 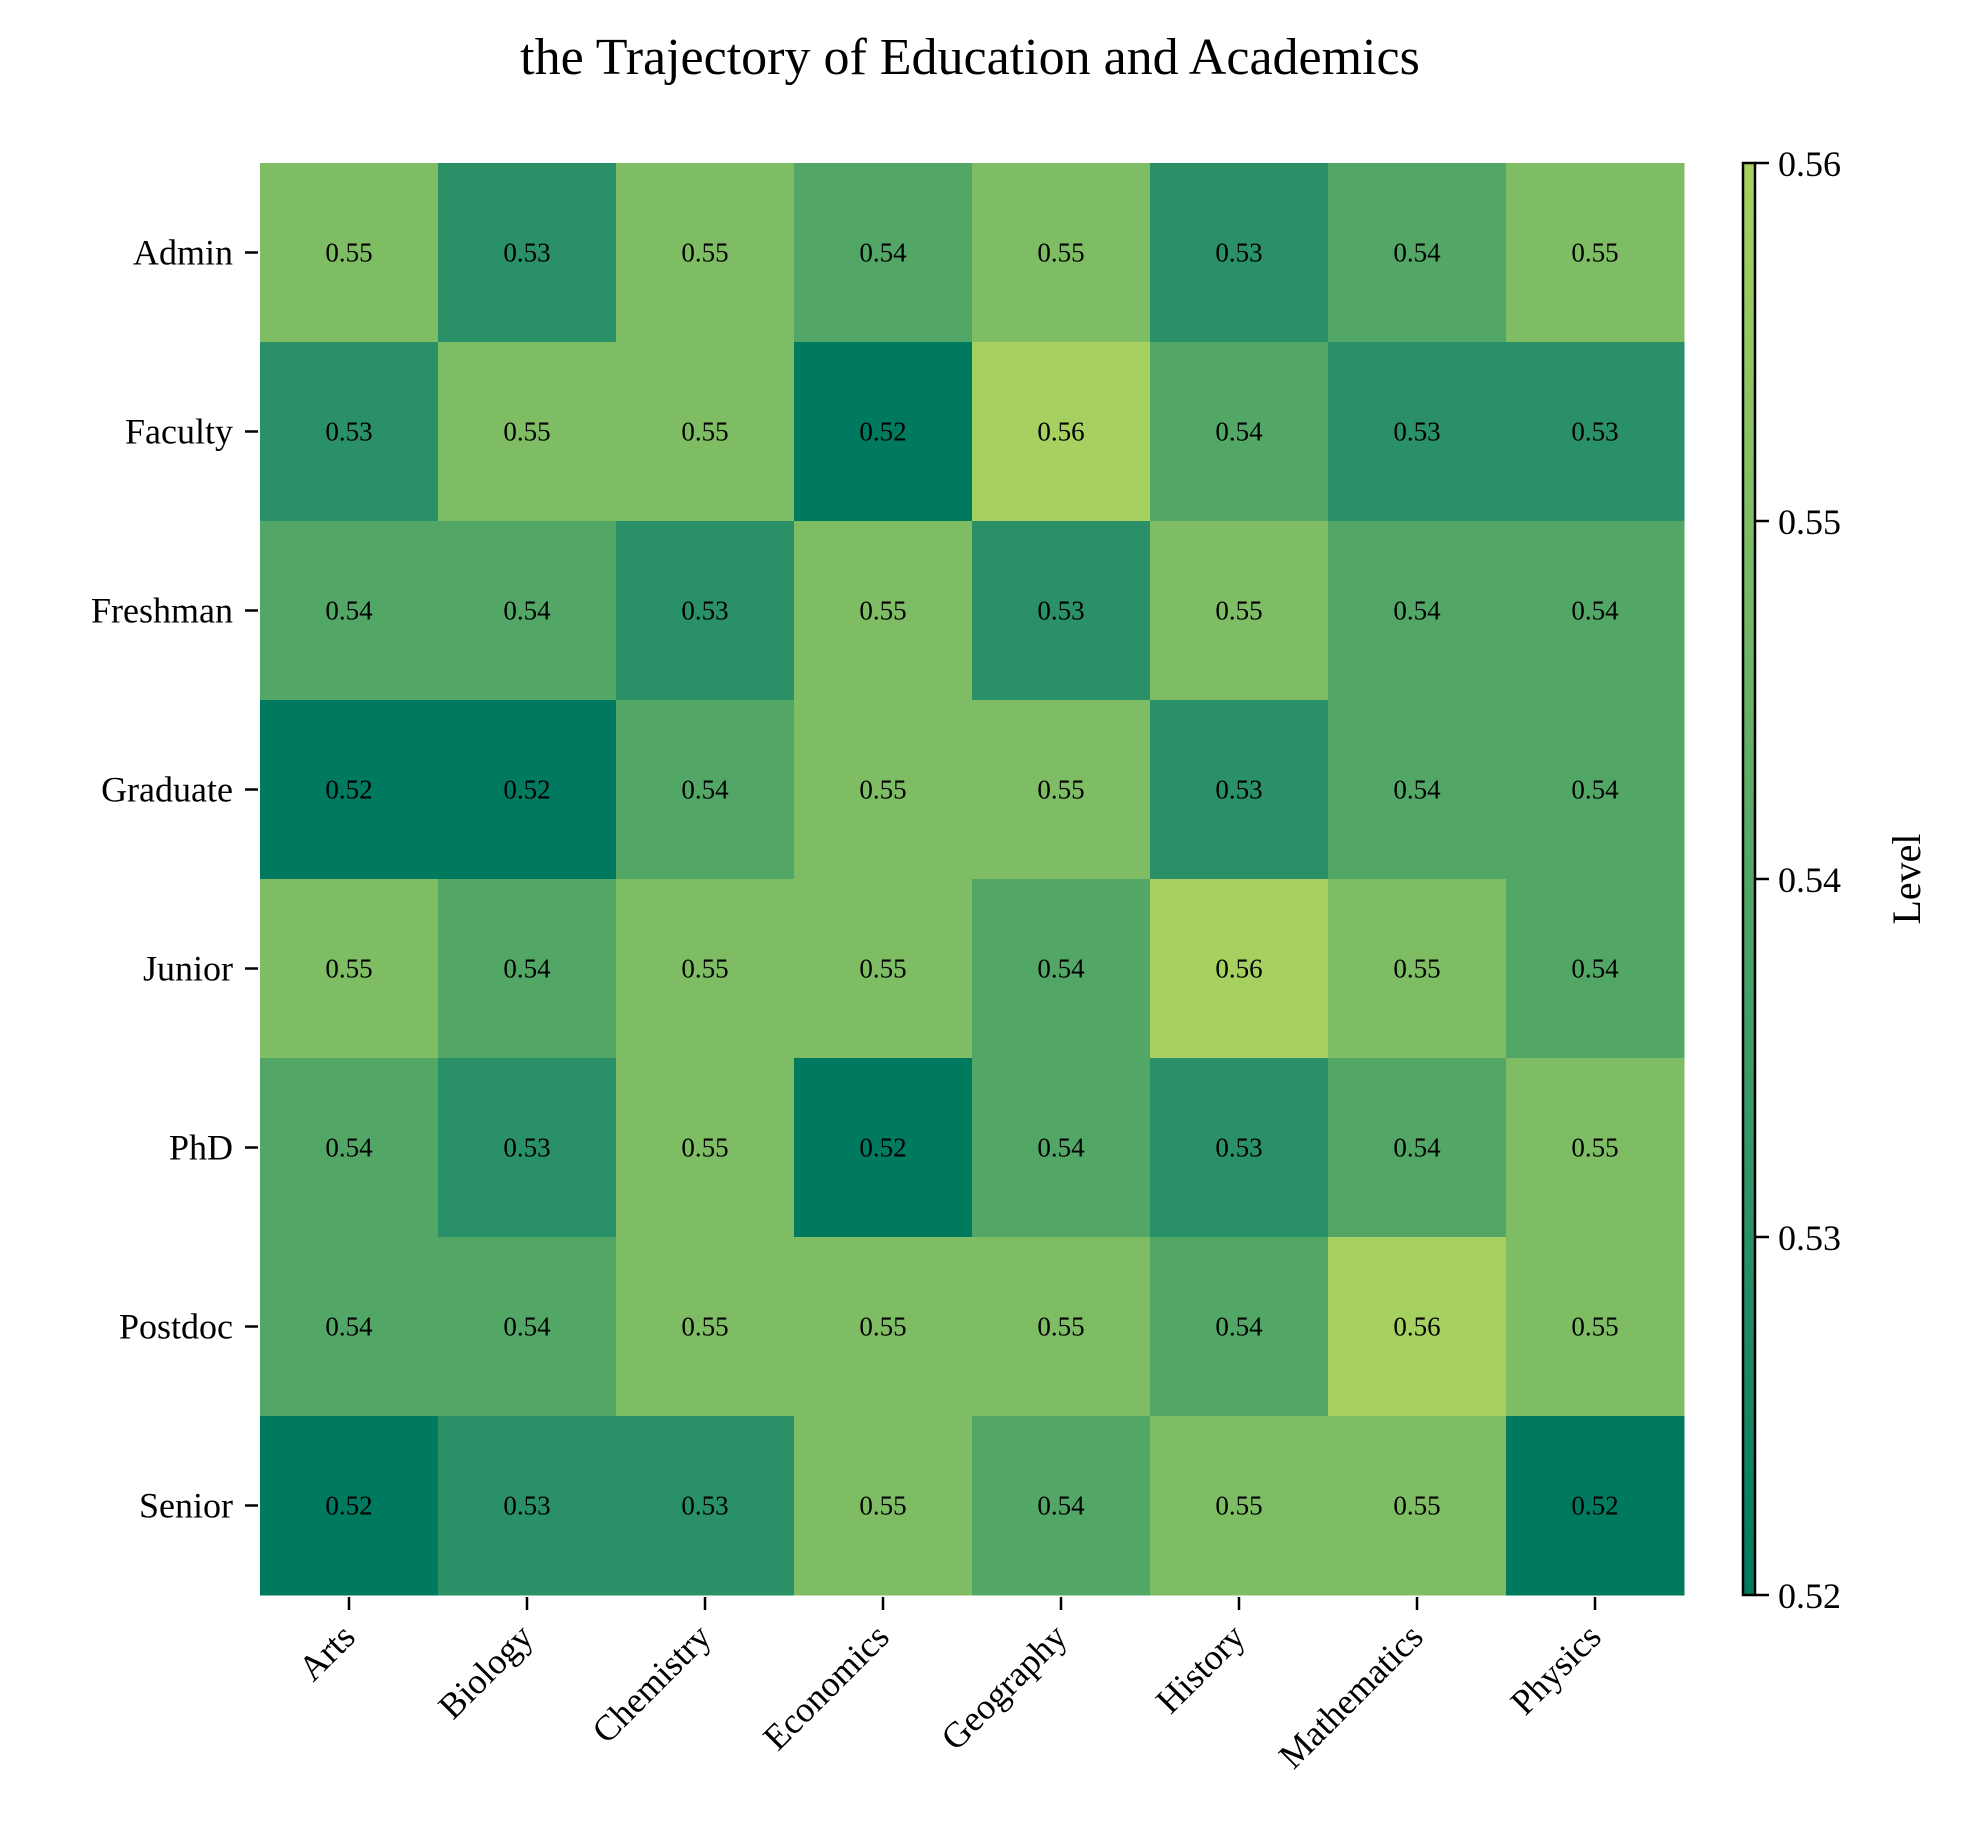 I want to click on y-tick-label: Postdoc, so click(x=176, y=1327).